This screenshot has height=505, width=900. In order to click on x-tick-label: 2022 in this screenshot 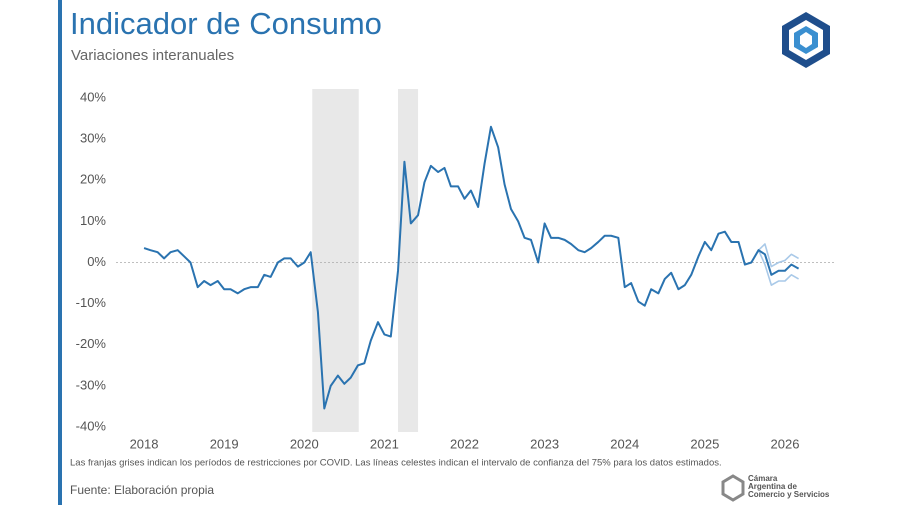, I will do `click(464, 443)`.